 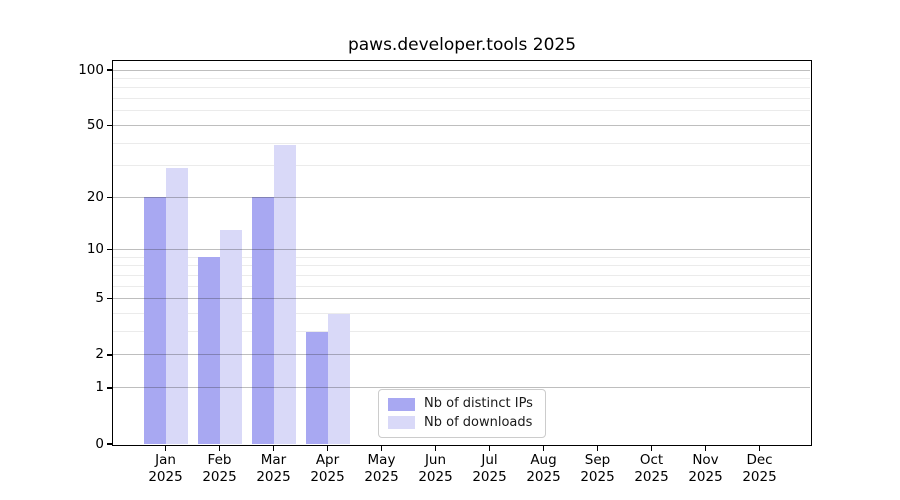 What do you see at coordinates (381, 460) in the screenshot?
I see `x-tick-month: May` at bounding box center [381, 460].